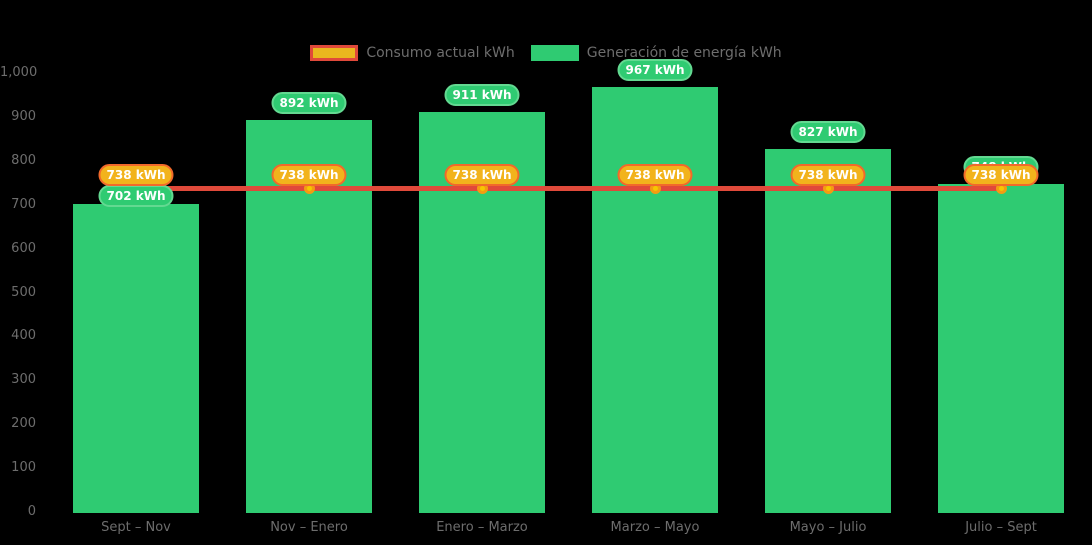 This screenshot has width=1092, height=545. I want to click on x-axis-category-label: Marzo – Mayo, so click(655, 527).